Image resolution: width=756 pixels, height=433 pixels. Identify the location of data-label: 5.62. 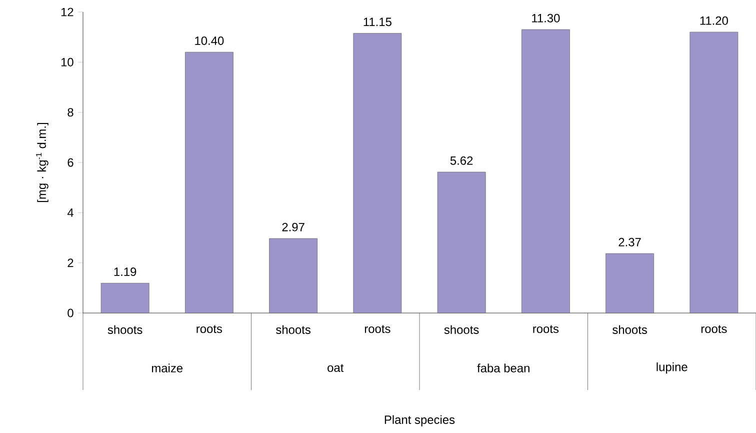
(461, 160).